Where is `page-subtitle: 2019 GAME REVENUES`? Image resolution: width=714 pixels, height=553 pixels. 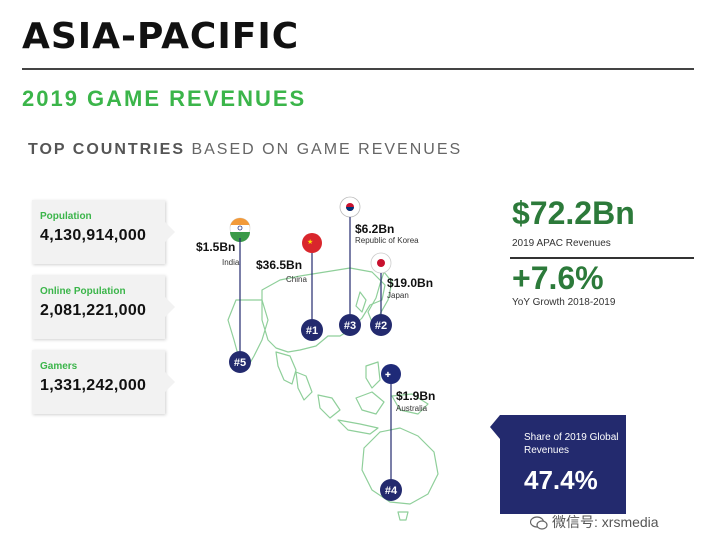
page-subtitle: 2019 GAME REVENUES is located at coordinates (164, 98).